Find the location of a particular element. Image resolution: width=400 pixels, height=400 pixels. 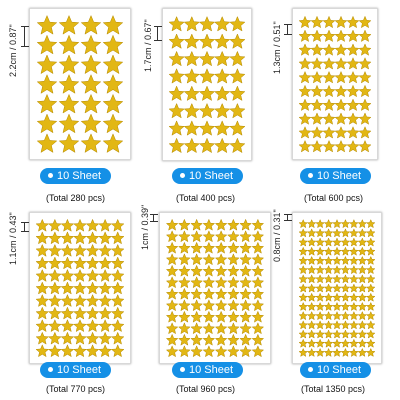

sheet-count-badge-3: 10 Sheet is located at coordinates (336, 176).